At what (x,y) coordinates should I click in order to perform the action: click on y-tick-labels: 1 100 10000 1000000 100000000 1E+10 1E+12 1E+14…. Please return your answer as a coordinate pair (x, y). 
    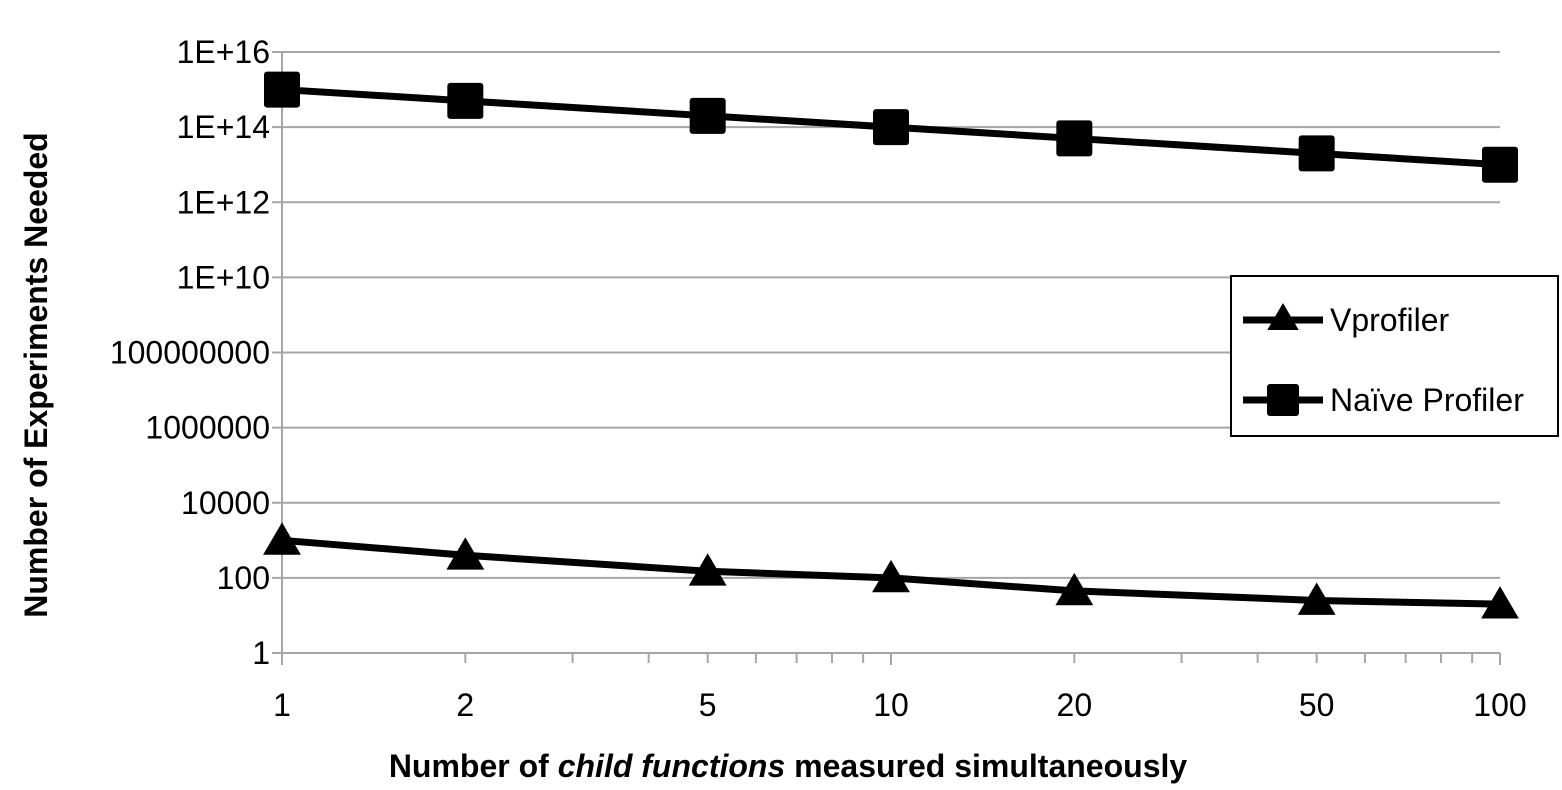
    Looking at the image, I should click on (190, 352).